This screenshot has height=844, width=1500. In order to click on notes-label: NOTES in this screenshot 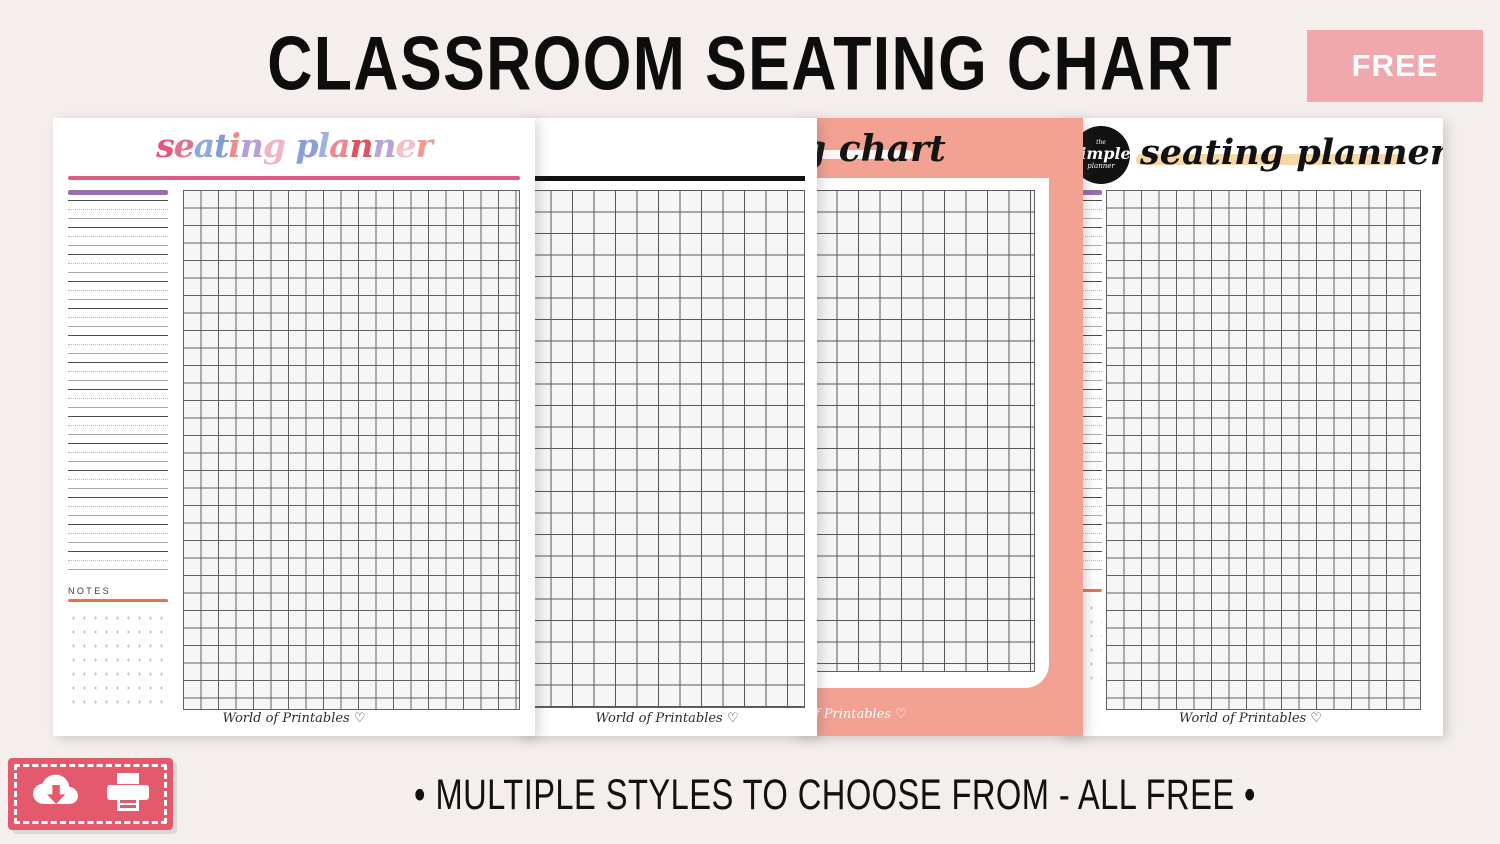, I will do `click(90, 591)`.